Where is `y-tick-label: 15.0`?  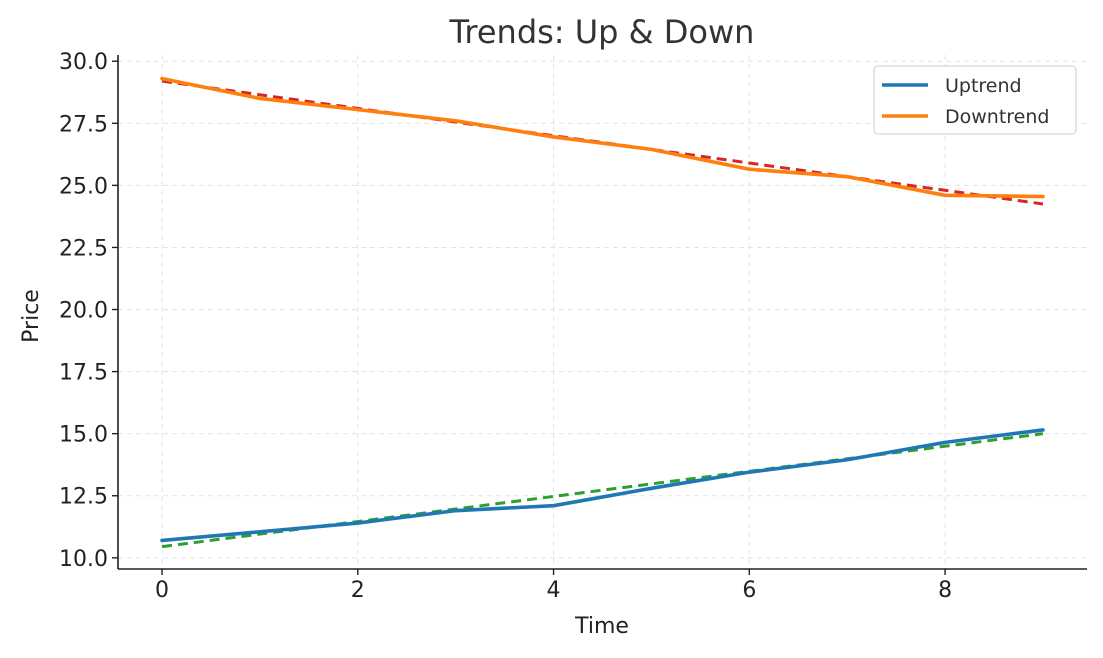
y-tick-label: 15.0 is located at coordinates (83, 435).